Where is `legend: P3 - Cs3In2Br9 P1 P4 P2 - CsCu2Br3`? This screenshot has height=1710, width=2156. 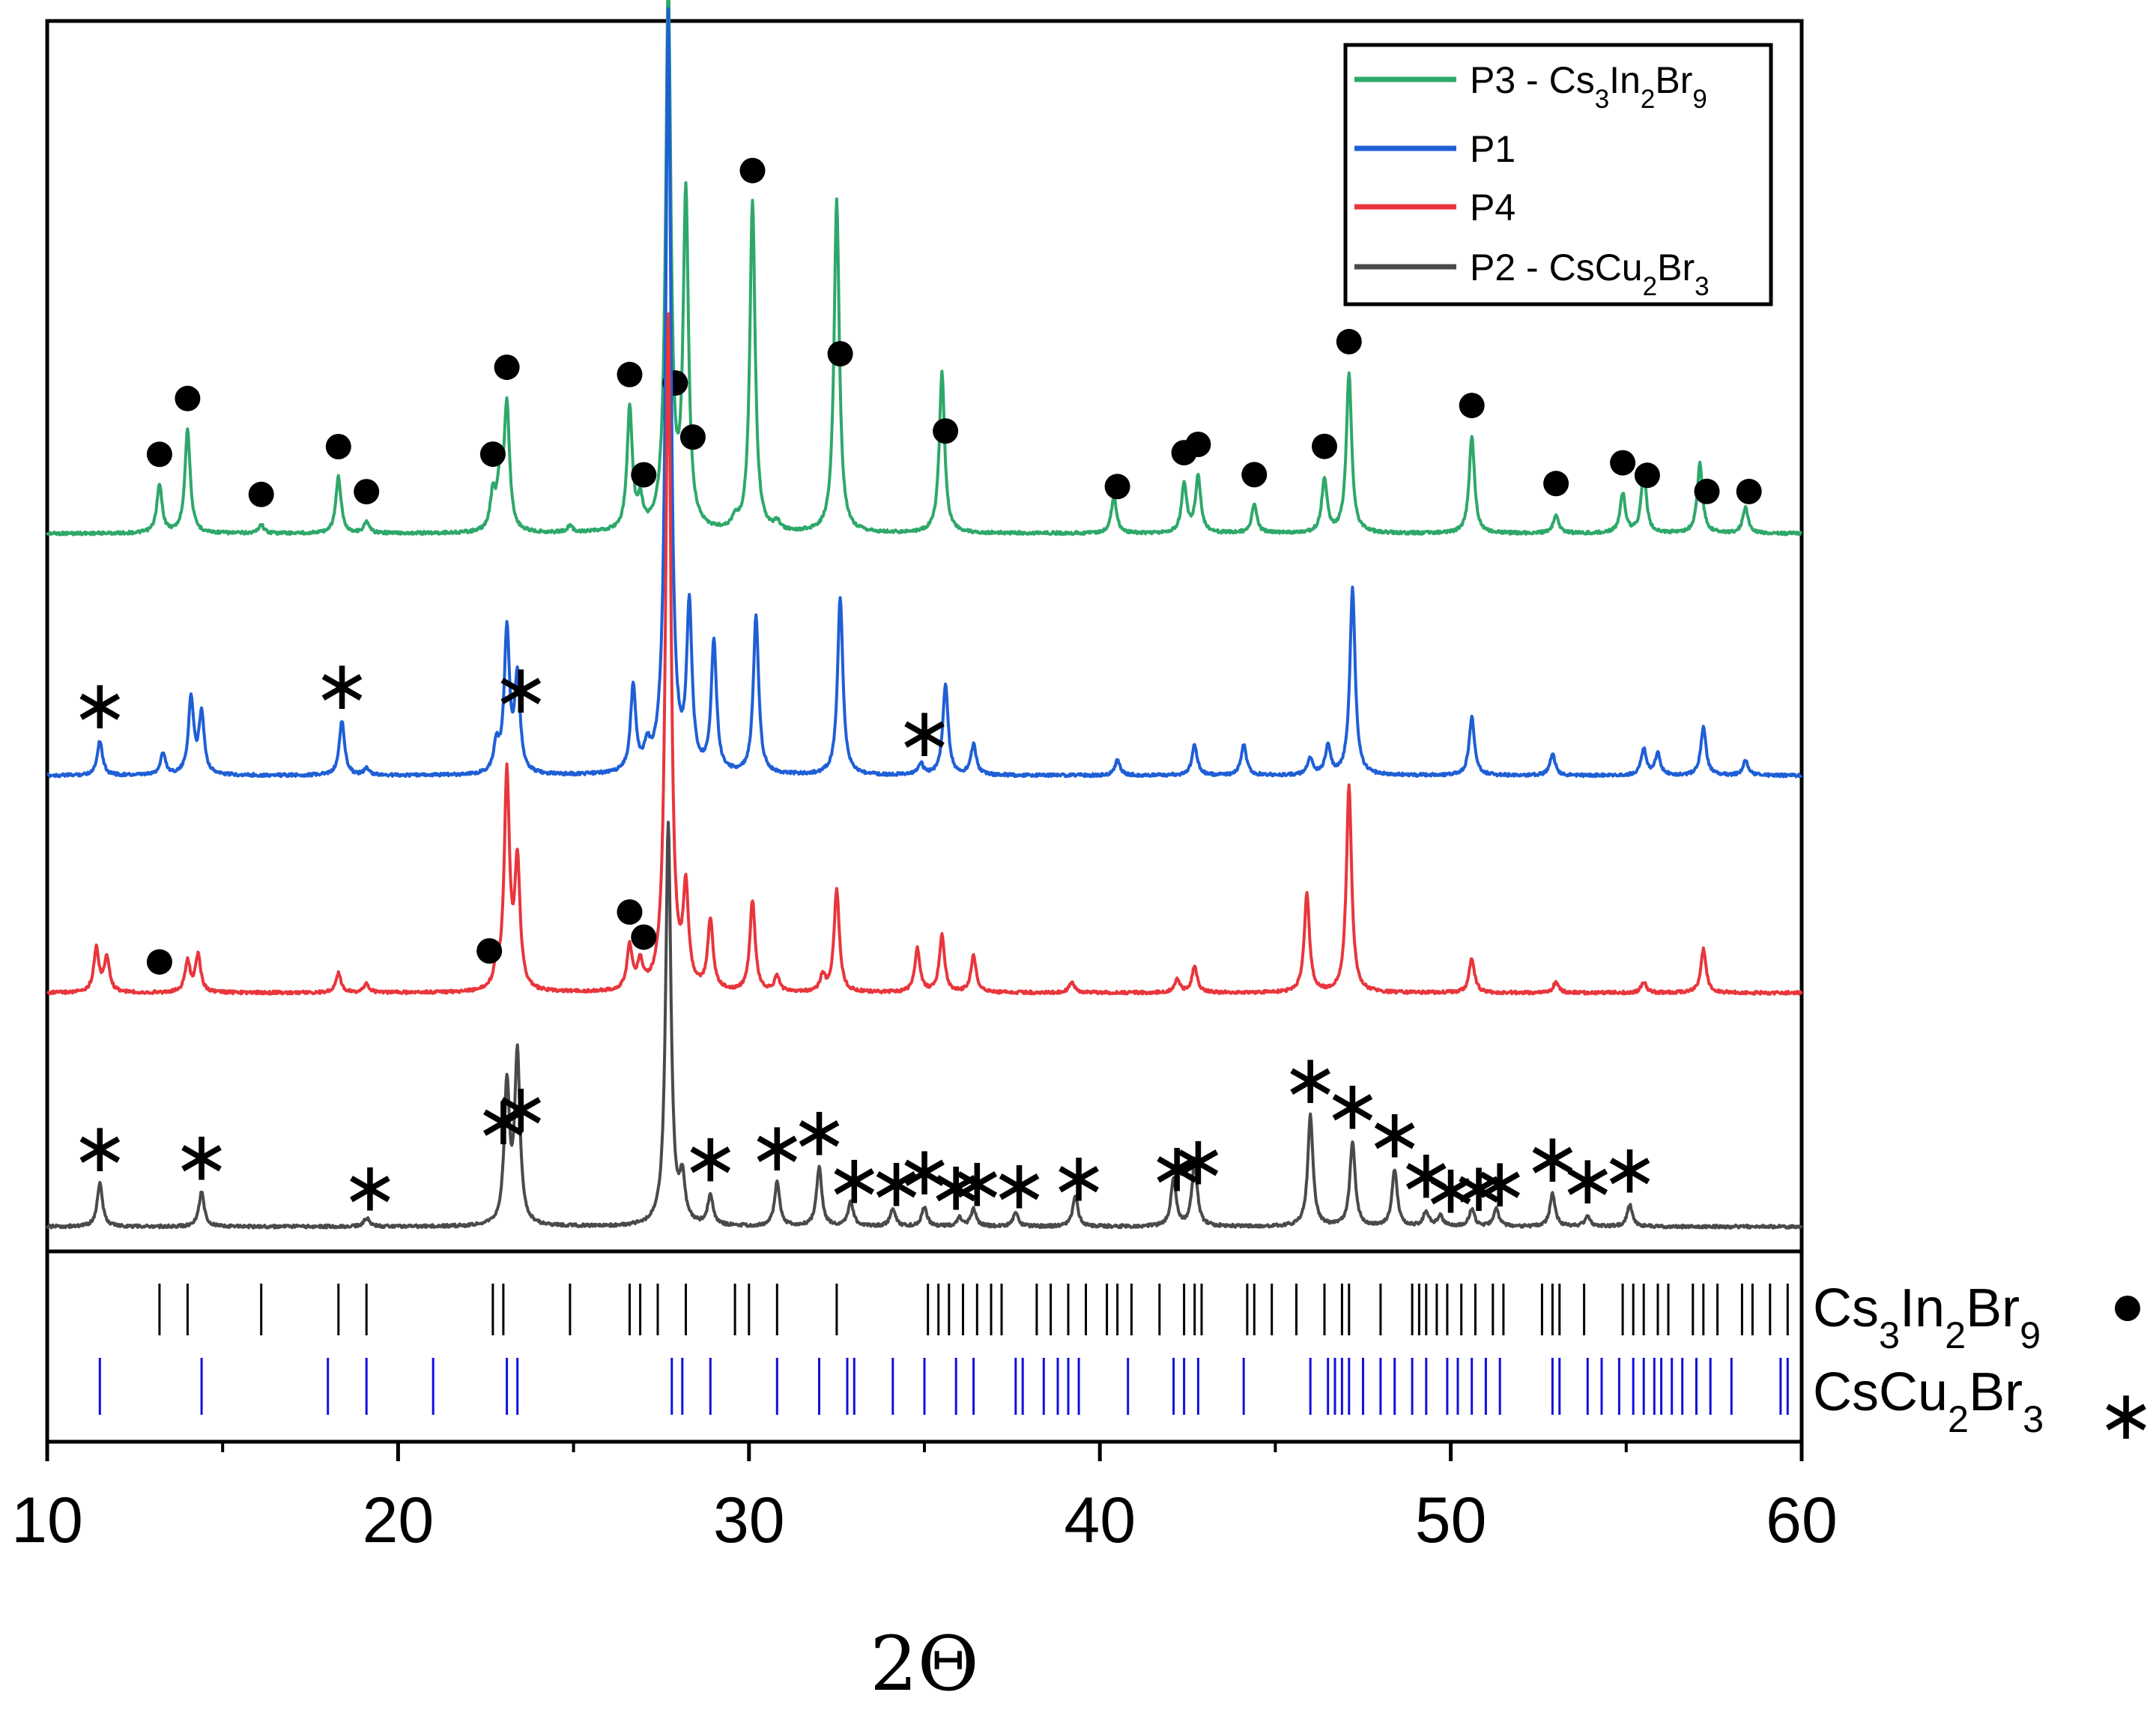
legend: P3 - Cs3In2Br9 P1 P4 P2 - CsCu2Br3 is located at coordinates (1558, 175).